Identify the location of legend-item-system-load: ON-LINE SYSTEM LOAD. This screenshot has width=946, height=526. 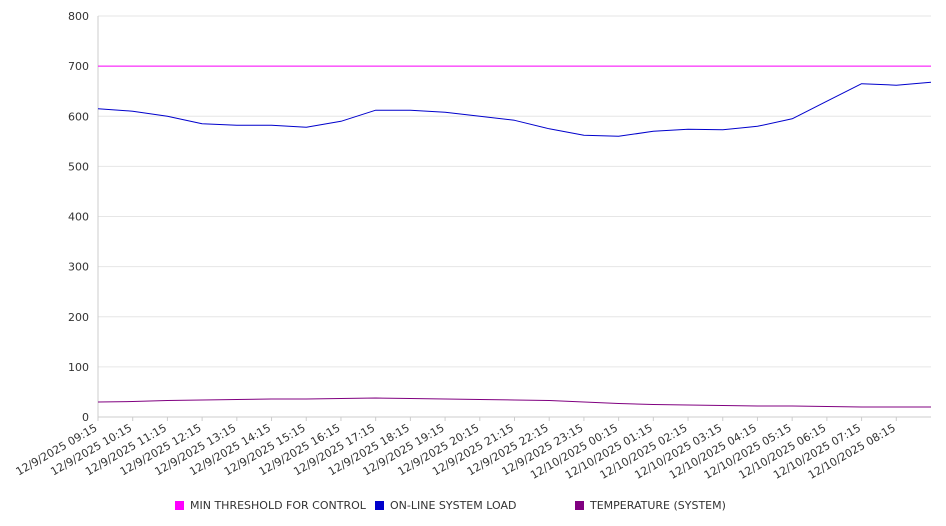
(445, 505).